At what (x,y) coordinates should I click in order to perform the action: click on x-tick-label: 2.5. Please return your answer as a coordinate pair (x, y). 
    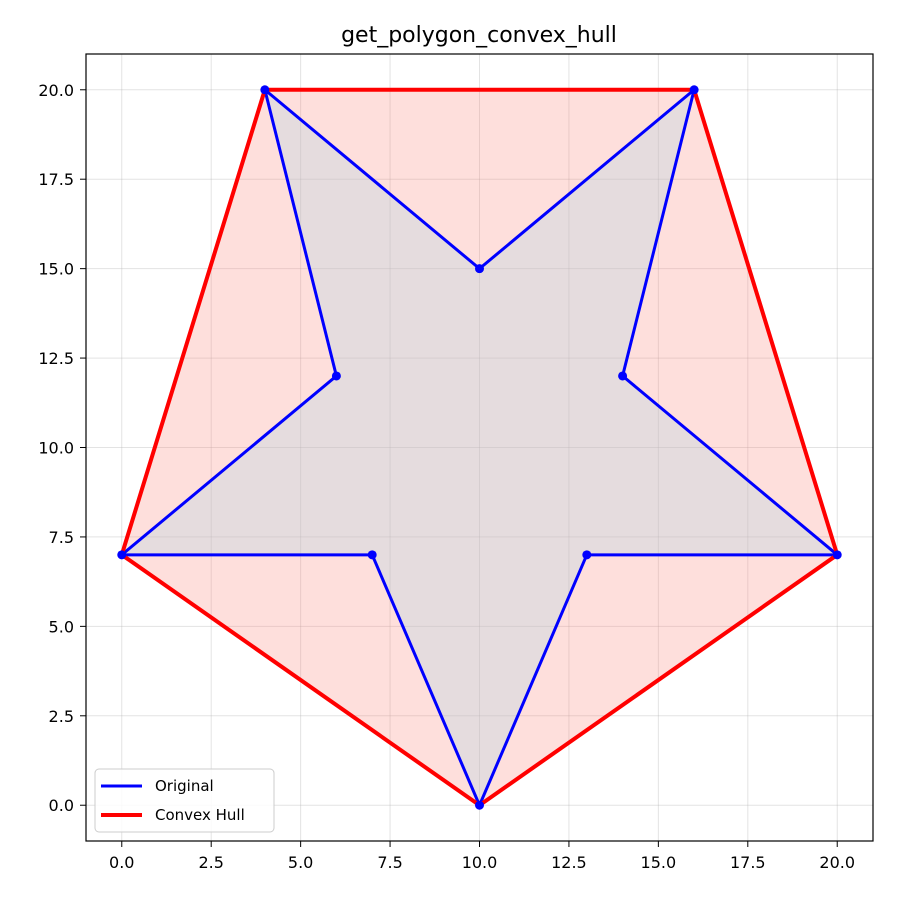
    Looking at the image, I should click on (210, 862).